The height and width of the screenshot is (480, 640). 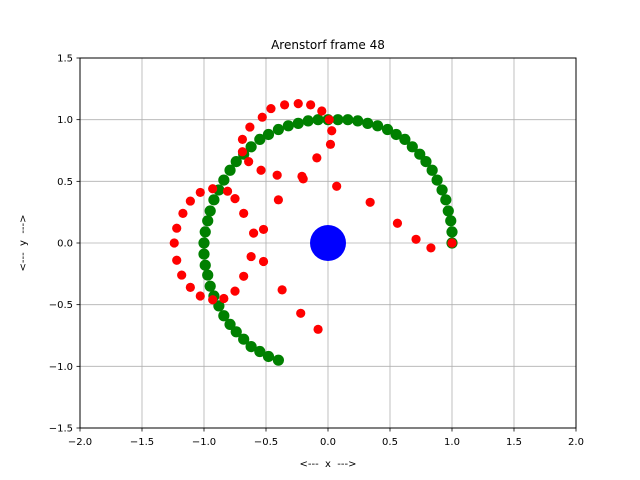 I want to click on y-tick-label: −0.5, so click(x=61, y=305).